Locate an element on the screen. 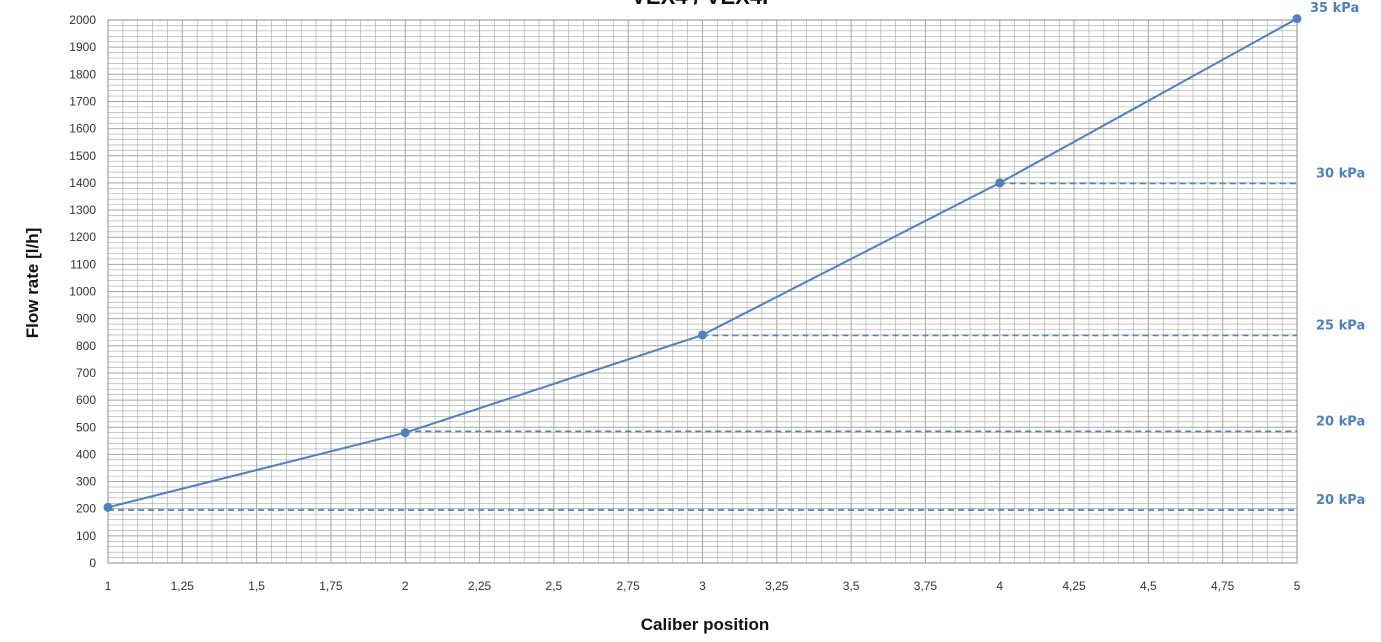 This screenshot has width=1381, height=642. y-tick-label: 1300 is located at coordinates (82, 210).